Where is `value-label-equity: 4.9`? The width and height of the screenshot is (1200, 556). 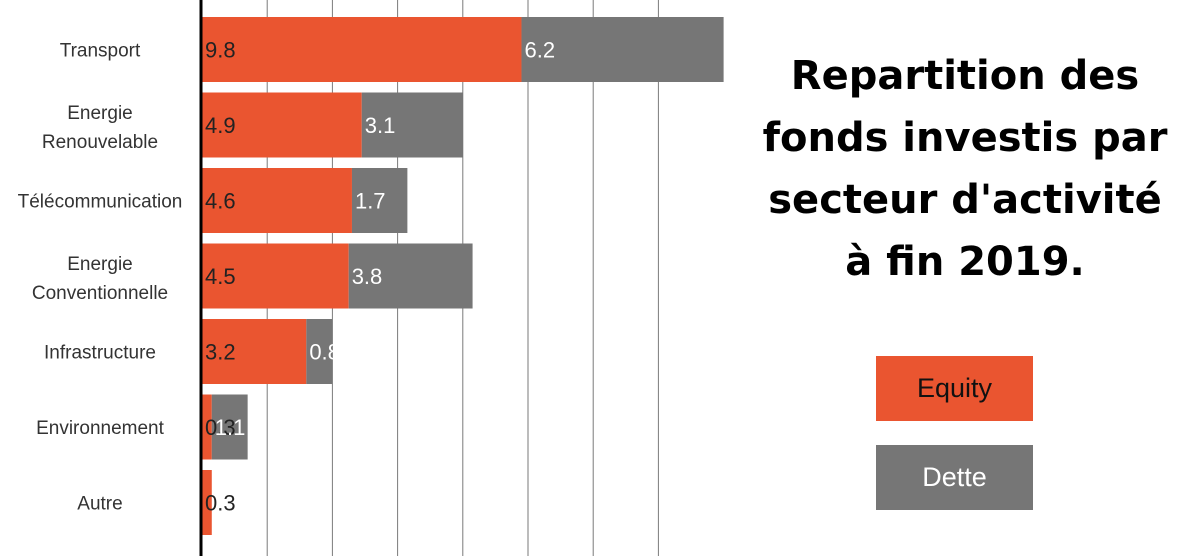
value-label-equity: 4.9 is located at coordinates (220, 125).